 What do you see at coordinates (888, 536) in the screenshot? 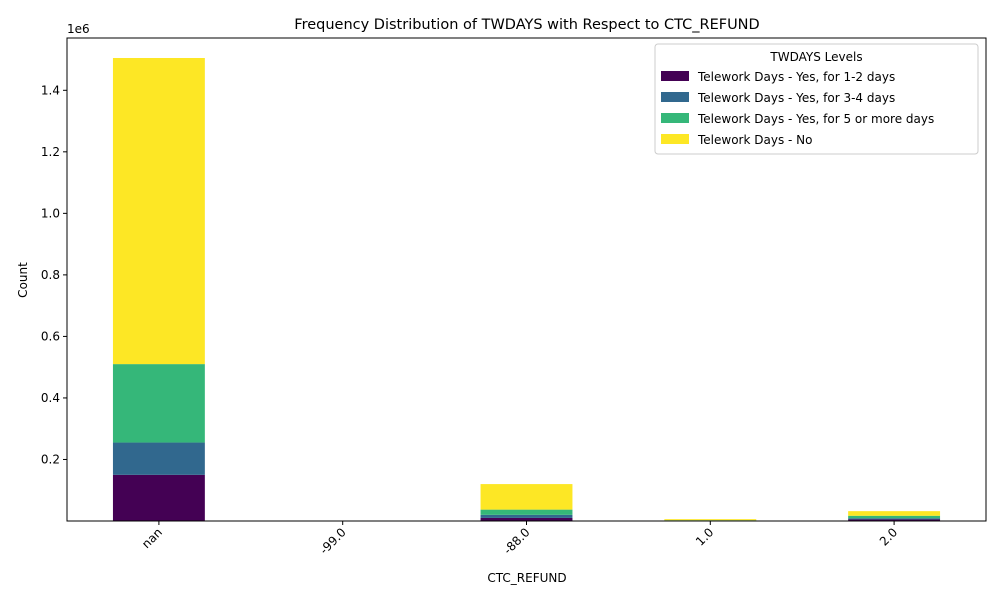
I see `x-tick-label: 2.0` at bounding box center [888, 536].